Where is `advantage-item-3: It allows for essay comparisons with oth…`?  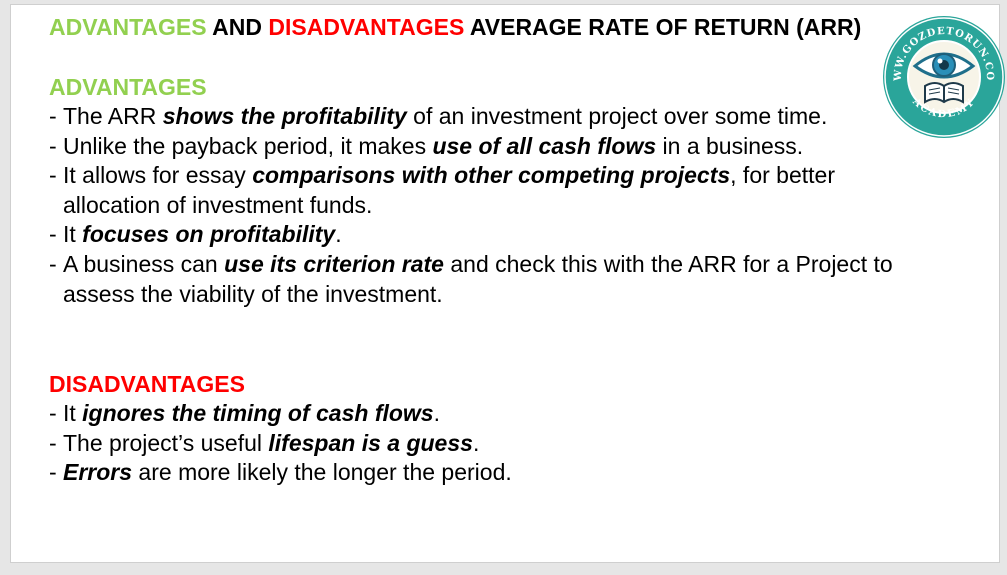
advantage-item-3: It allows for essay comparisons with oth… is located at coordinates (479, 190).